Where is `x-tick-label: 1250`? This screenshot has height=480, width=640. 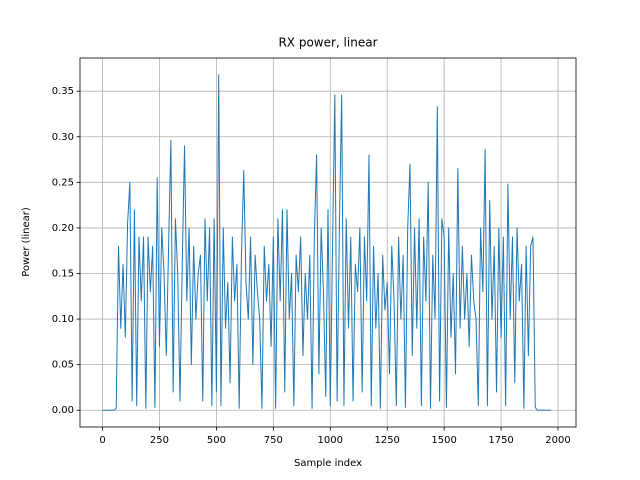 x-tick-label: 1250 is located at coordinates (386, 440).